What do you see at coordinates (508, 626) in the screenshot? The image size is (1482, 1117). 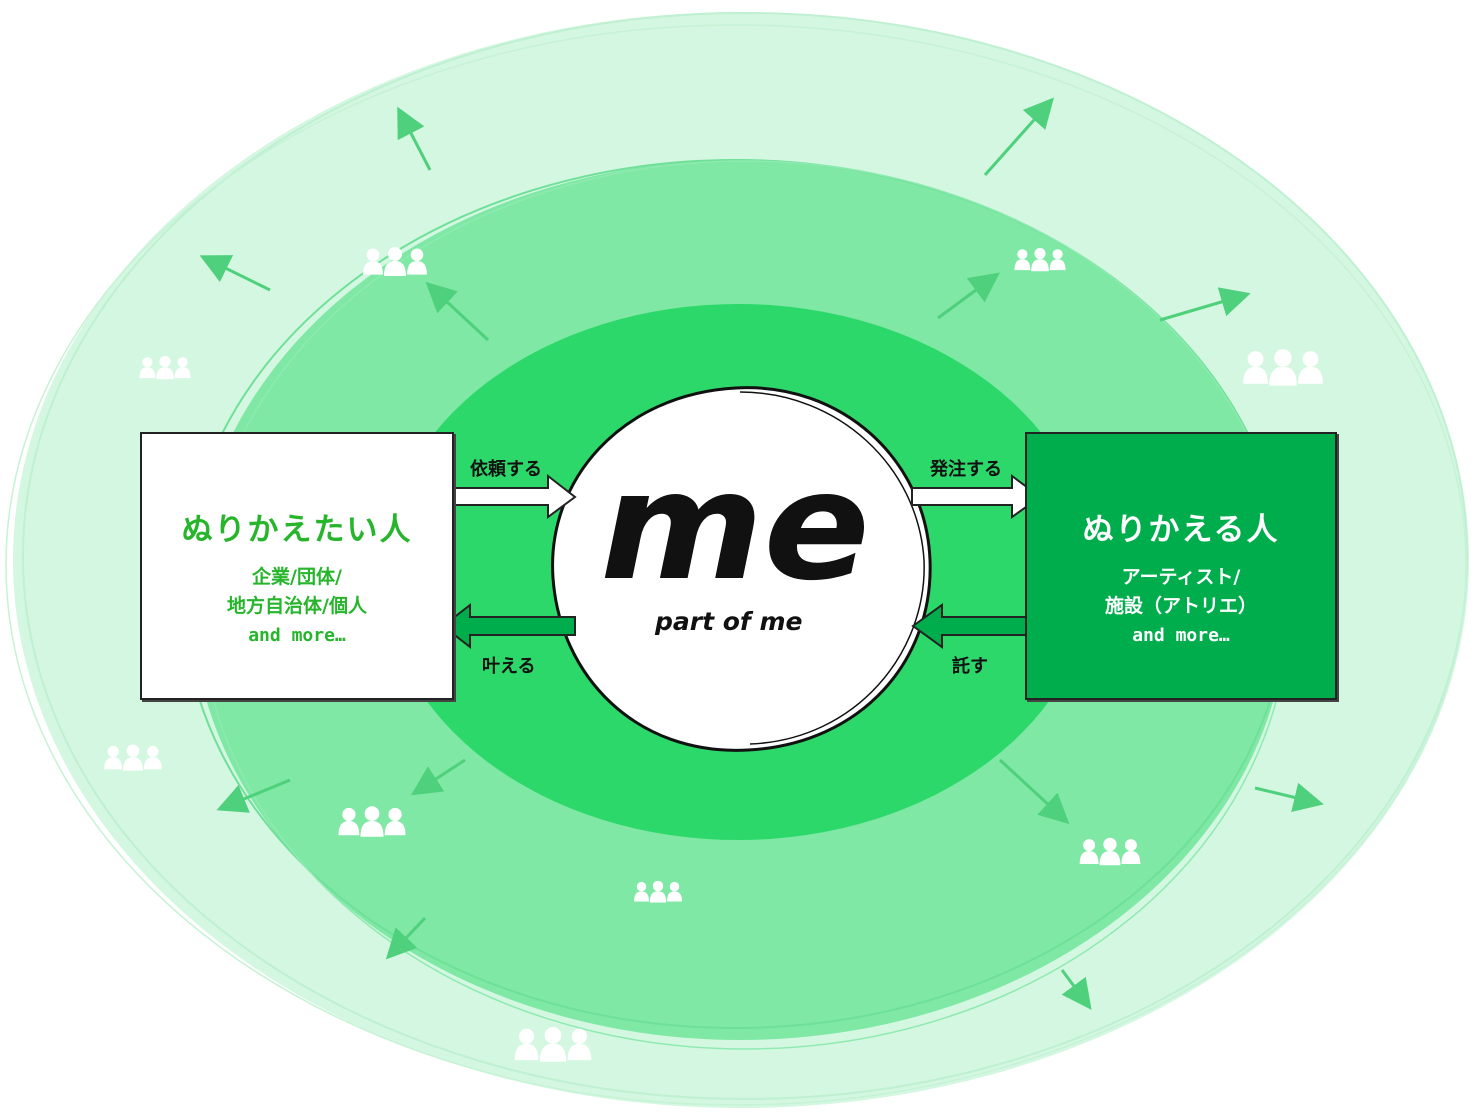 I see `arrow-kanaeru` at bounding box center [508, 626].